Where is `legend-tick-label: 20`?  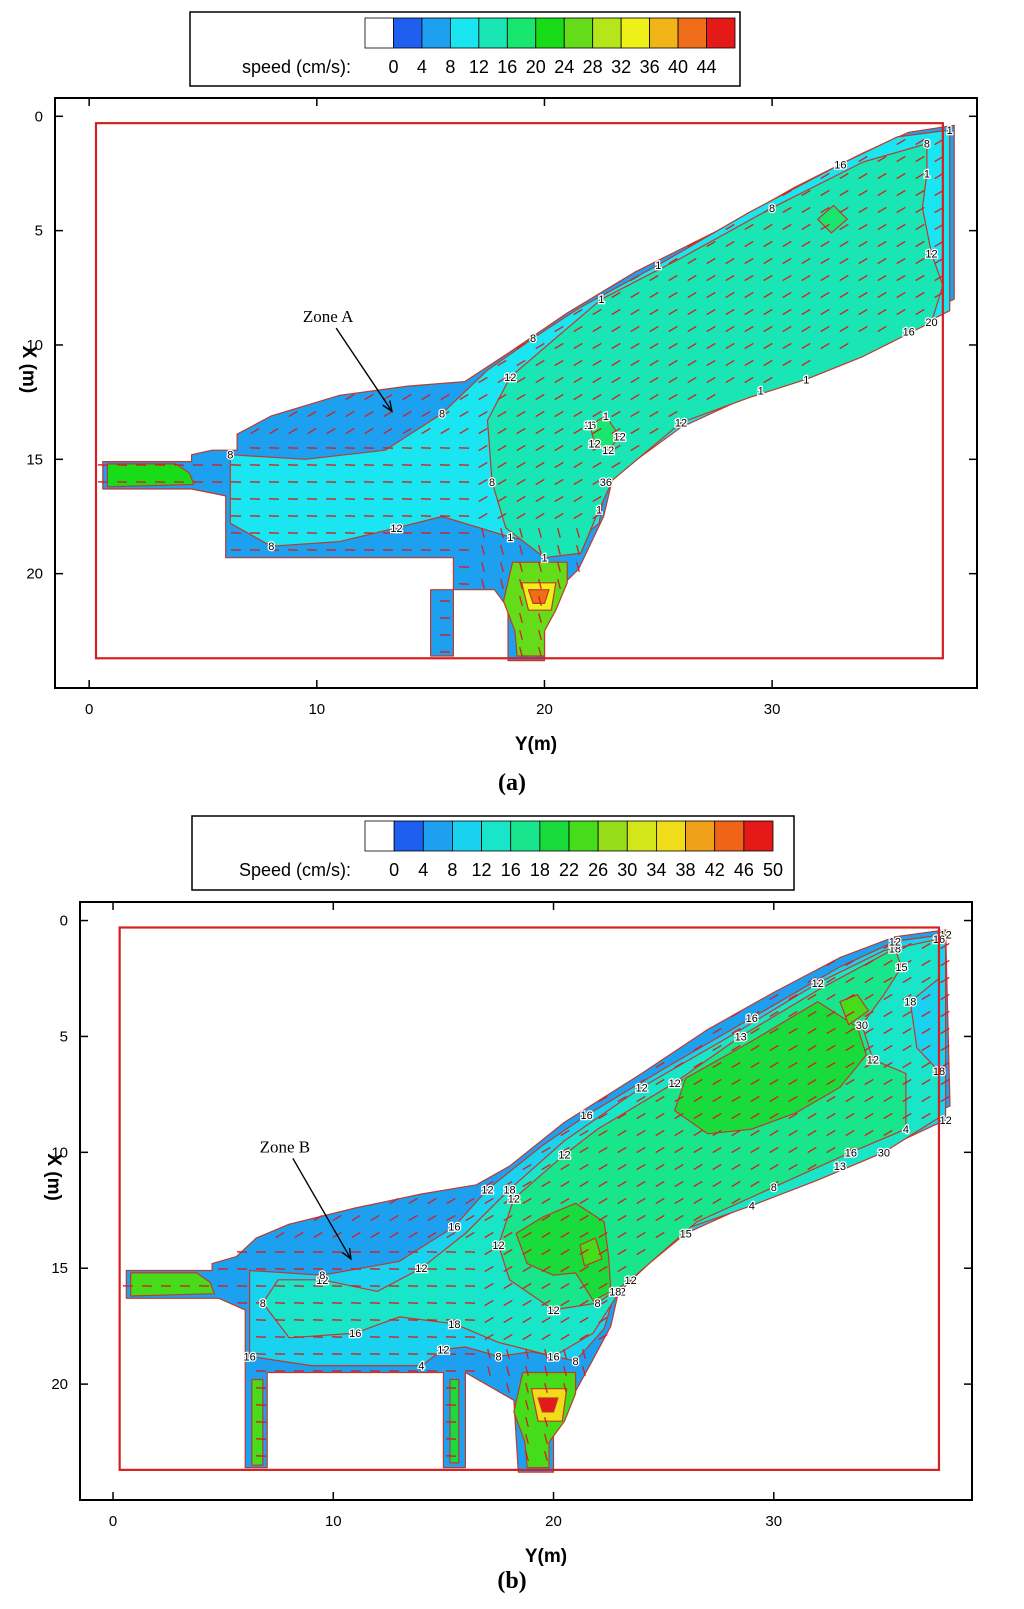
legend-tick-label: 20 is located at coordinates (536, 67).